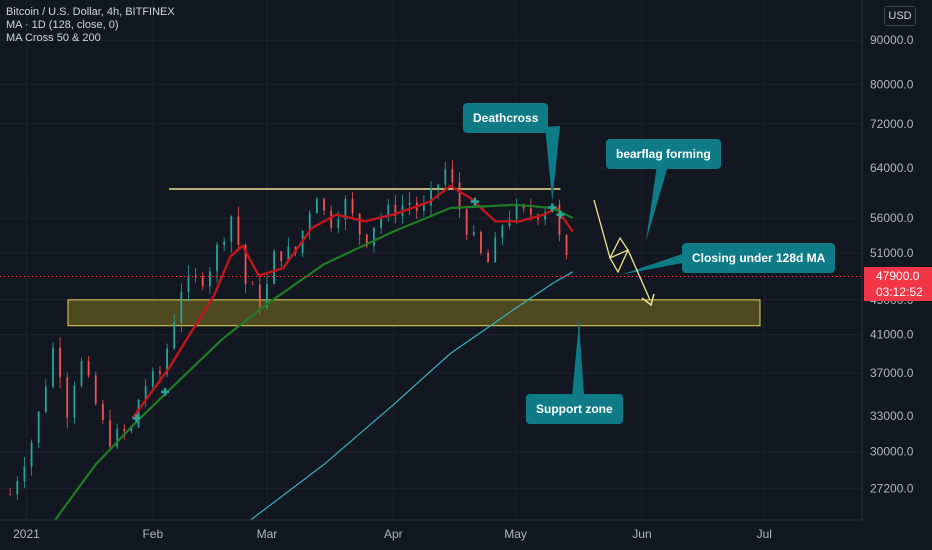 Image resolution: width=932 pixels, height=550 pixels. I want to click on pointer-closing, so click(655, 263).